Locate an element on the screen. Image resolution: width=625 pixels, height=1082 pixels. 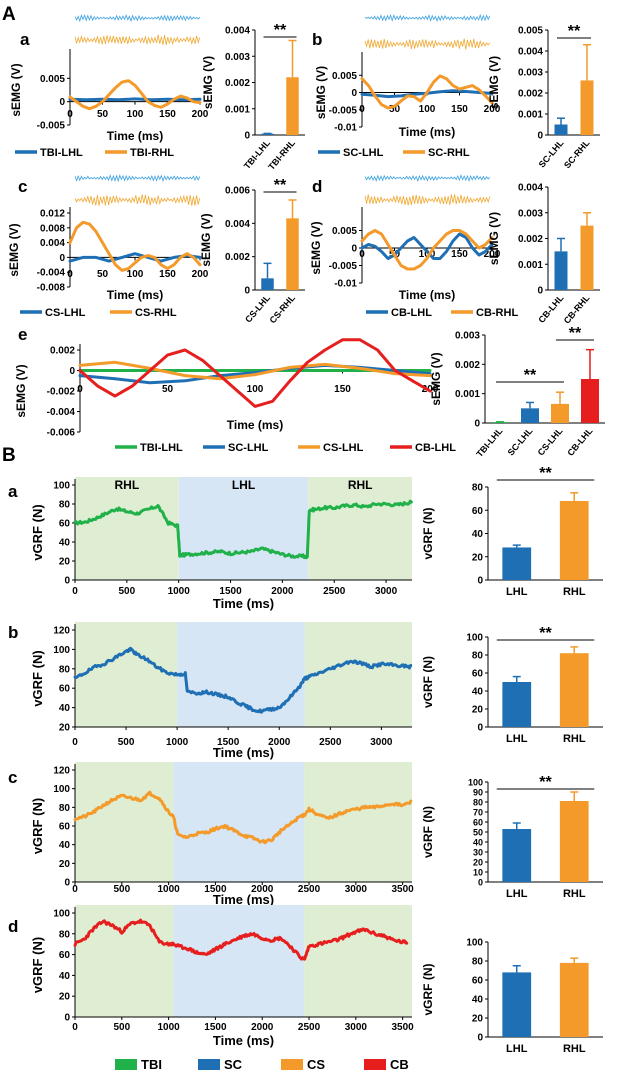
category-label: CB-LHL is located at coordinates (580, 441).